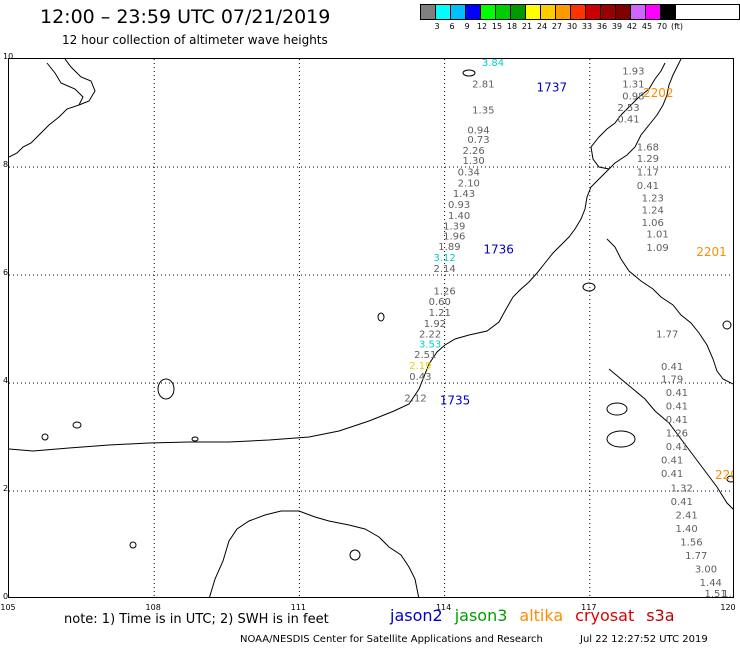 The image size is (740, 650). I want to click on legend-label: 18, so click(512, 26).